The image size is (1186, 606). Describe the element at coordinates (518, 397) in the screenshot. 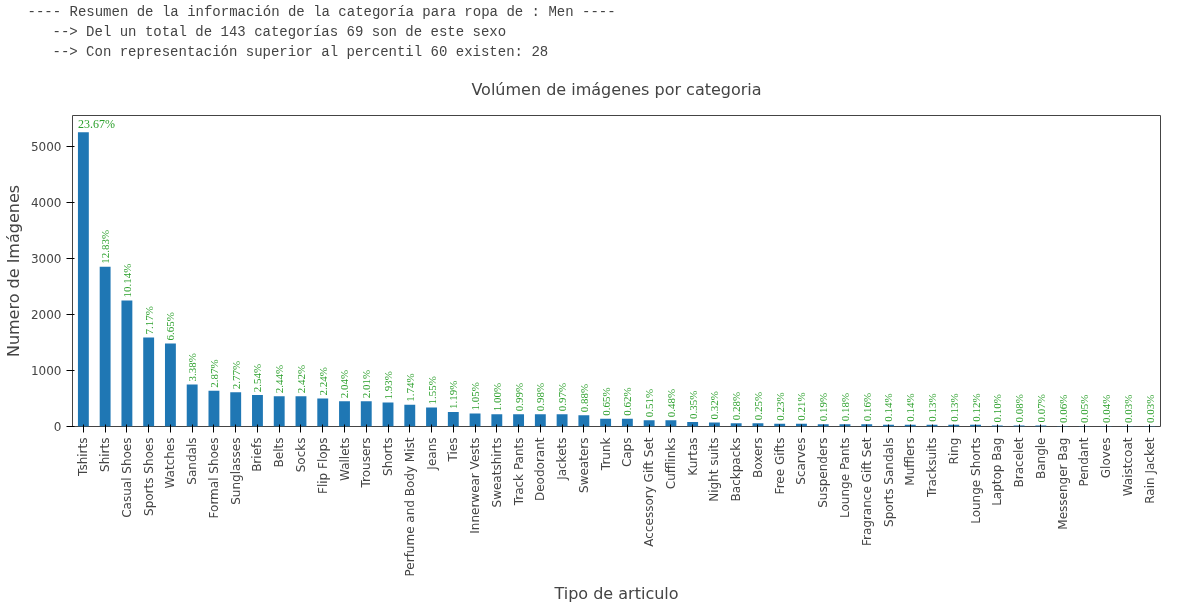

I see `annotation: 0.99%` at that location.